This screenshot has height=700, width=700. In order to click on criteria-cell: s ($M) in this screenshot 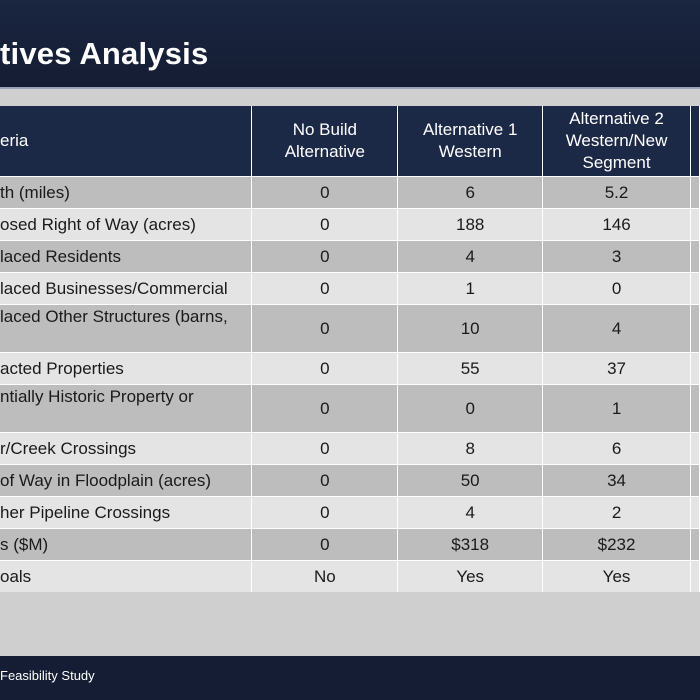, I will do `click(126, 544)`.